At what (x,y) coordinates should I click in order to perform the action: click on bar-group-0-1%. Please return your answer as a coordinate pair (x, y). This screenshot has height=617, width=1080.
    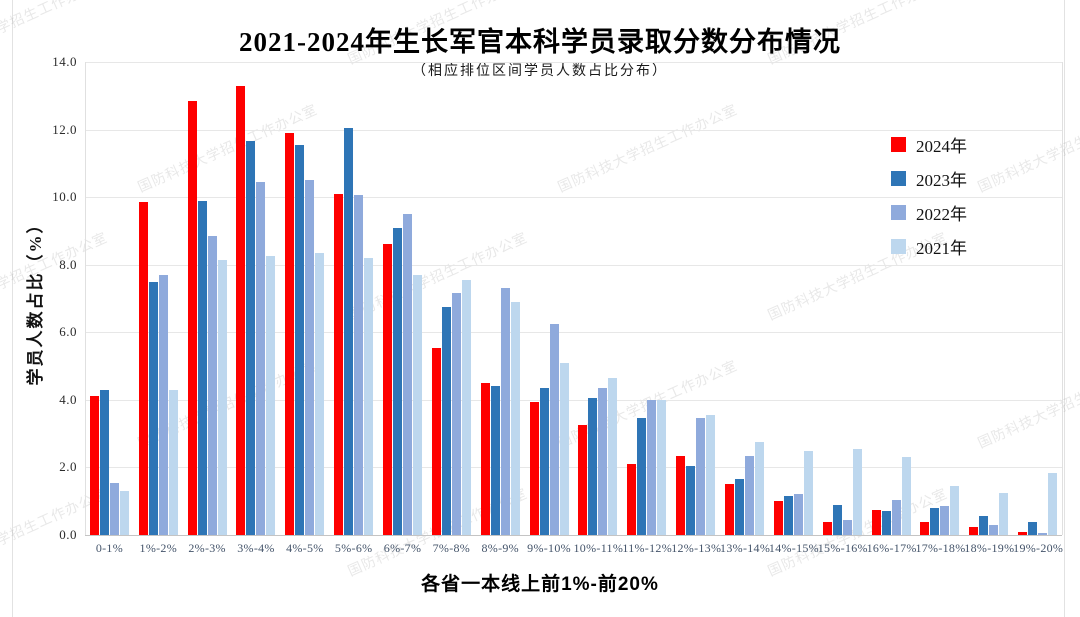
    Looking at the image, I should click on (109, 298).